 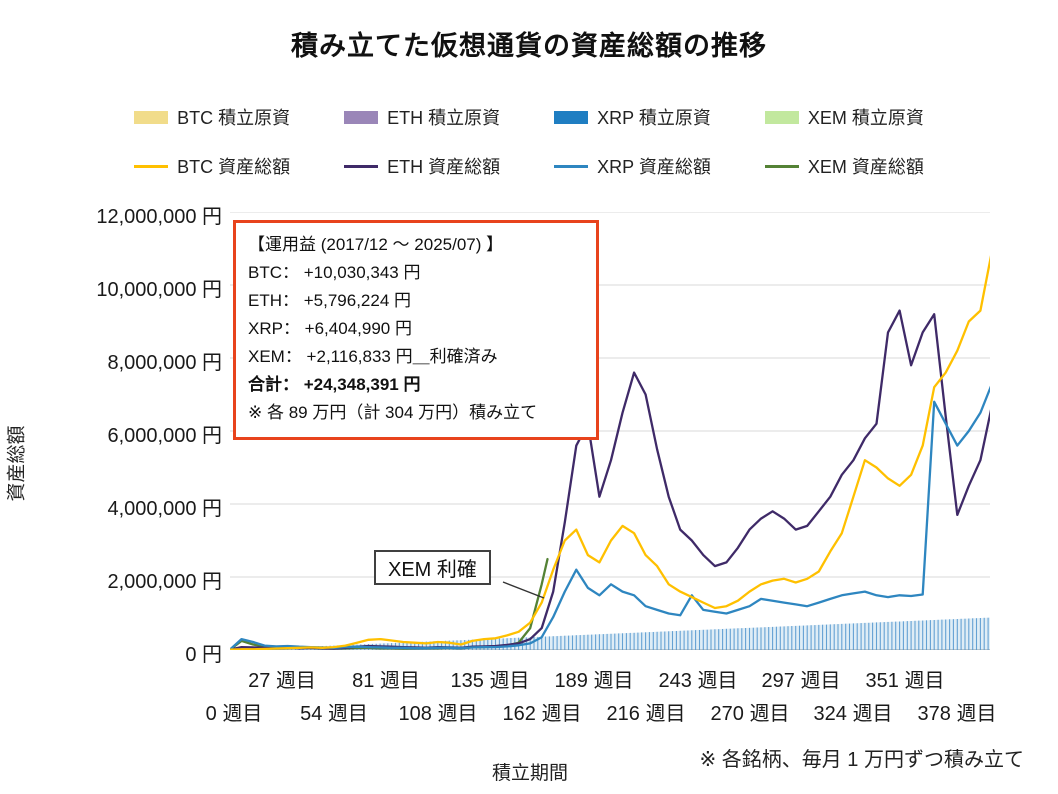 What do you see at coordinates (164, 363) in the screenshot?
I see `y-tick-8m: 8,000,000 円` at bounding box center [164, 363].